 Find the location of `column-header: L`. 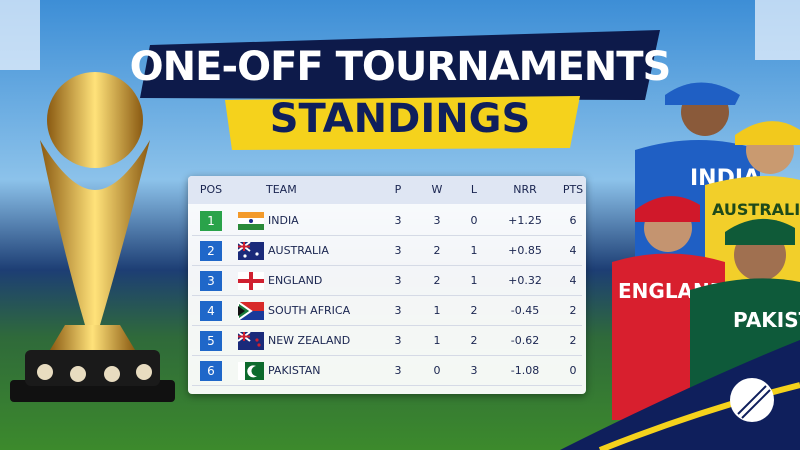

column-header: L is located at coordinates (474, 189).